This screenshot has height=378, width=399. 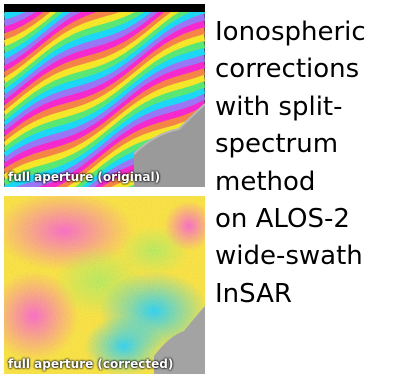 What do you see at coordinates (289, 256) in the screenshot?
I see `description-line: wide-swath` at bounding box center [289, 256].